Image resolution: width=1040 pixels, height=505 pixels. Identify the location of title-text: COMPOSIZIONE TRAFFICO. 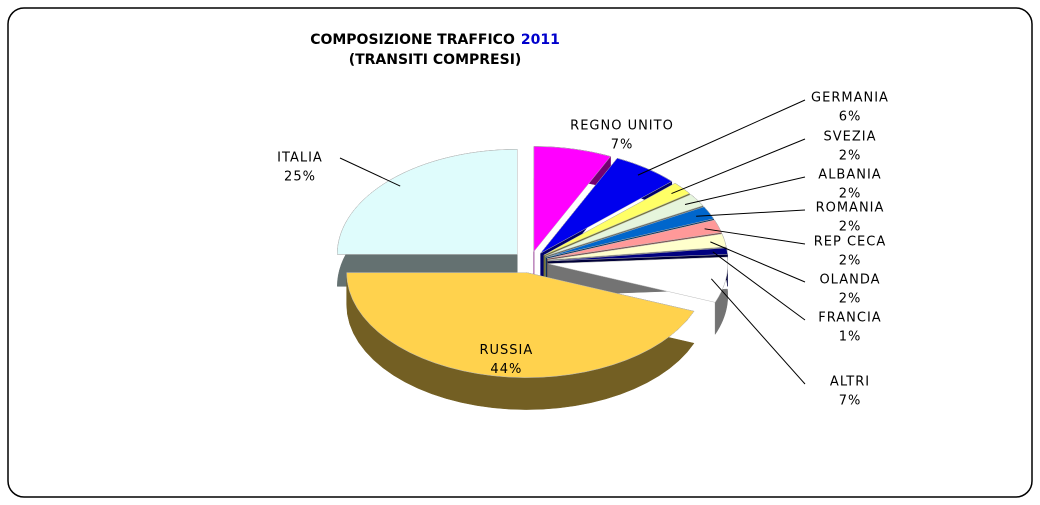
(412, 40).